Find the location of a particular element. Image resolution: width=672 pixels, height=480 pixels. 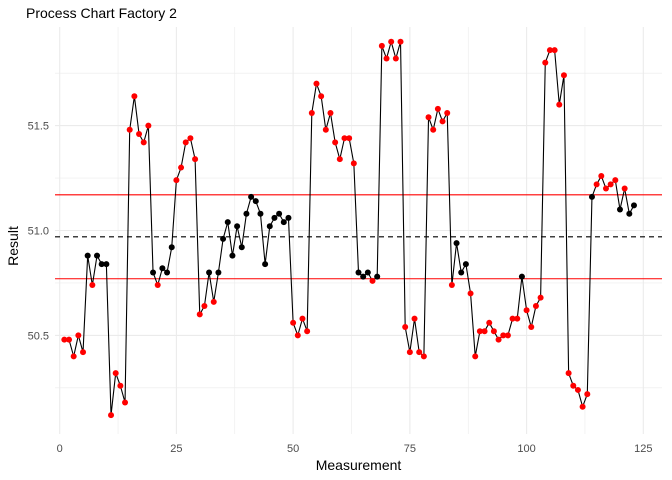

x-tick-label: 100 is located at coordinates (526, 449).